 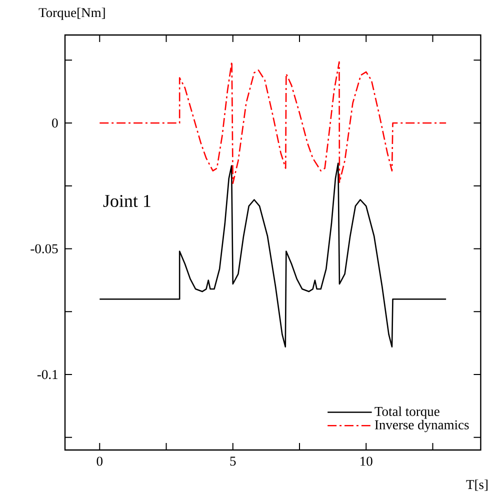 I want to click on annotation: Joint 1, so click(x=126, y=201).